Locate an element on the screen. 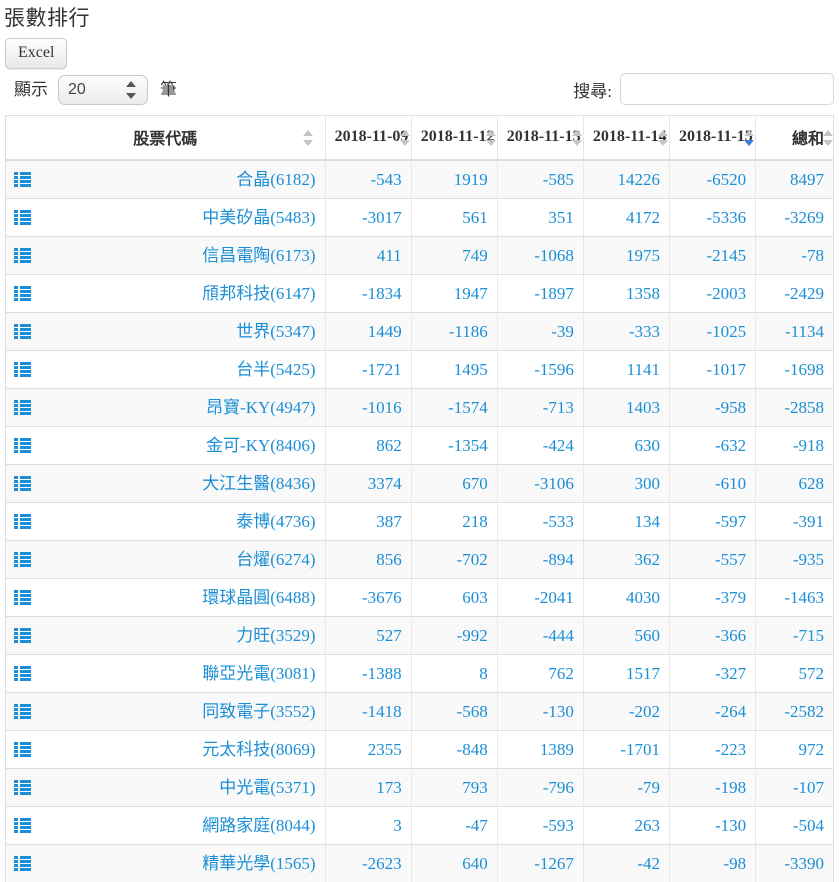 The height and width of the screenshot is (882, 839). stock-name-label: 世界(5347) is located at coordinates (275, 331).